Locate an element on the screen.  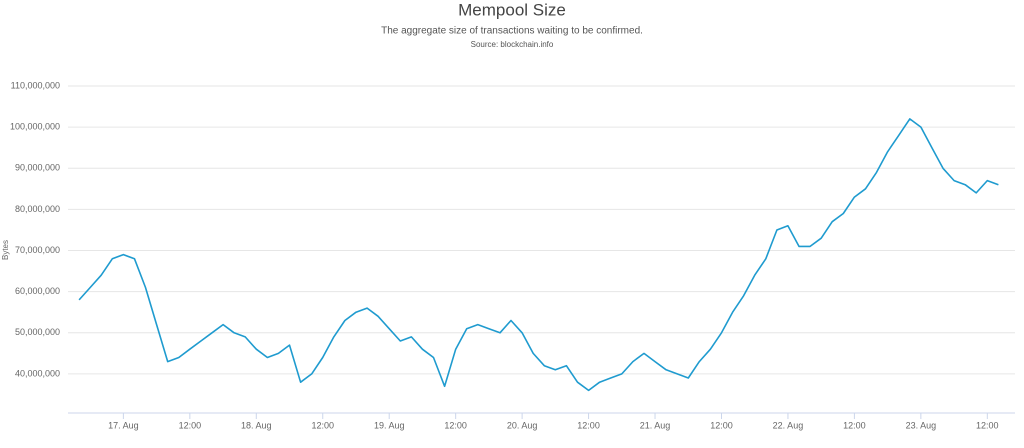
y-tick-label: 40,000,000 is located at coordinates (37, 373).